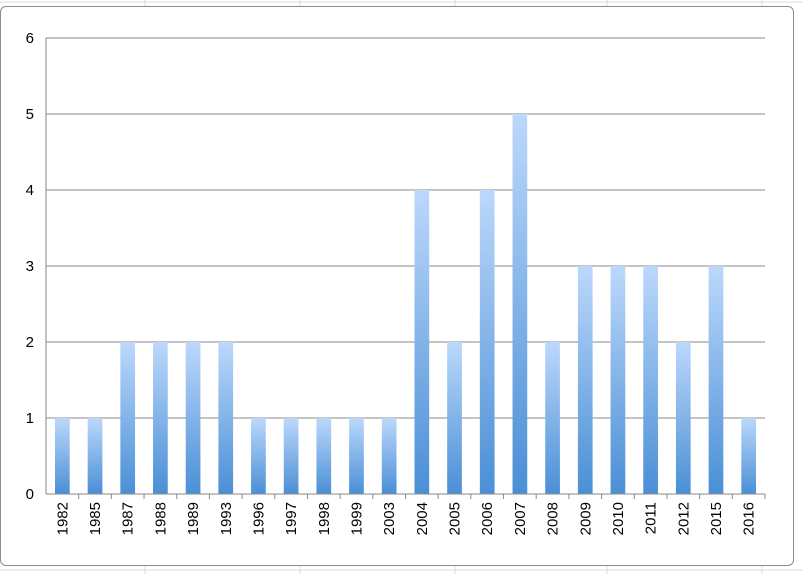 The width and height of the screenshot is (802, 574). Describe the element at coordinates (324, 456) in the screenshot. I see `bar-1998` at that location.